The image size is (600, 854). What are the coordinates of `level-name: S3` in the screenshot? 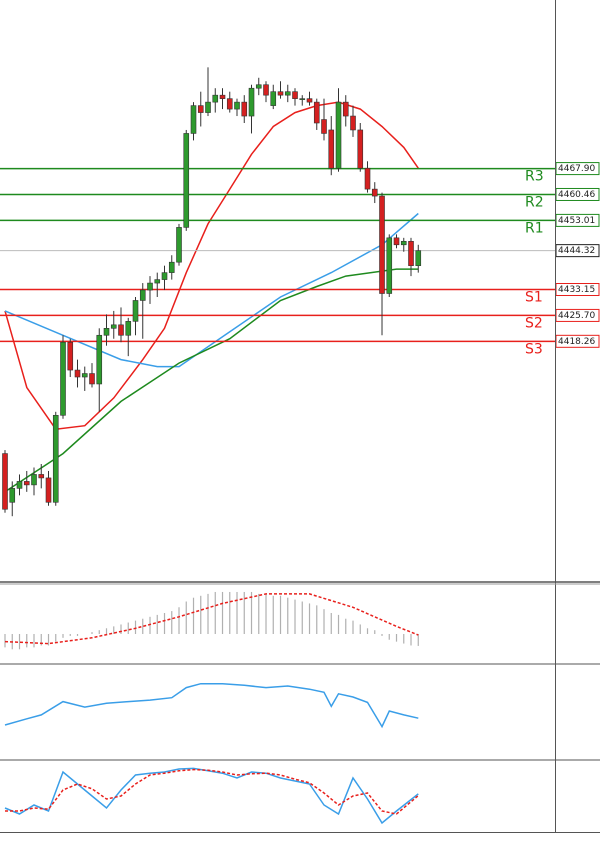 It's located at (534, 349).